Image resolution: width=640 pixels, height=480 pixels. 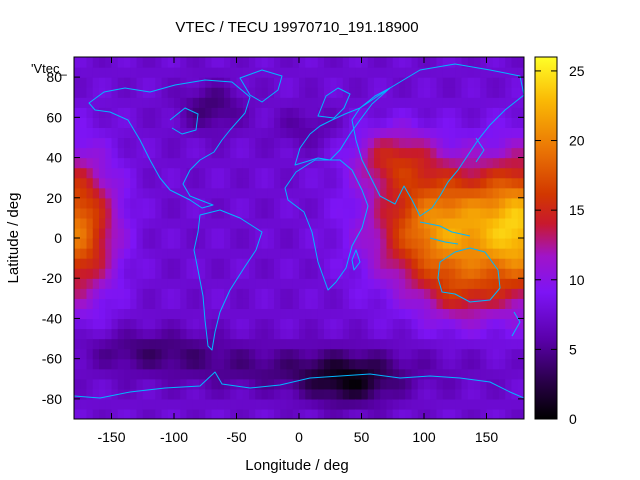 What do you see at coordinates (334, 103) in the screenshot?
I see `outline-scandinavia` at bounding box center [334, 103].